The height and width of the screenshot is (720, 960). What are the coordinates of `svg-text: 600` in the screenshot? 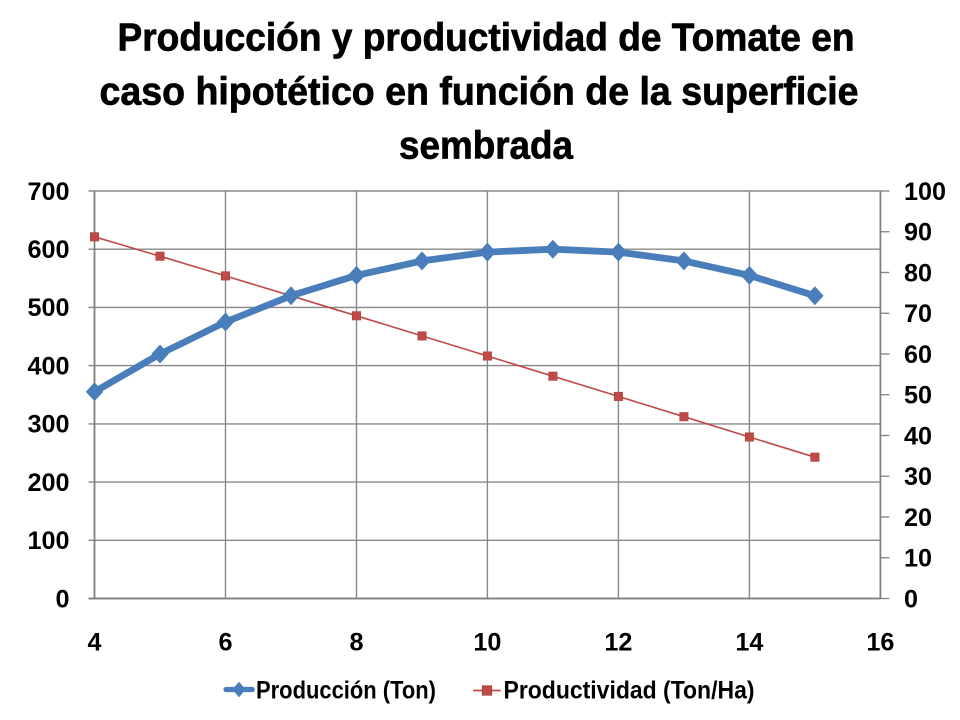 It's located at (48, 250).